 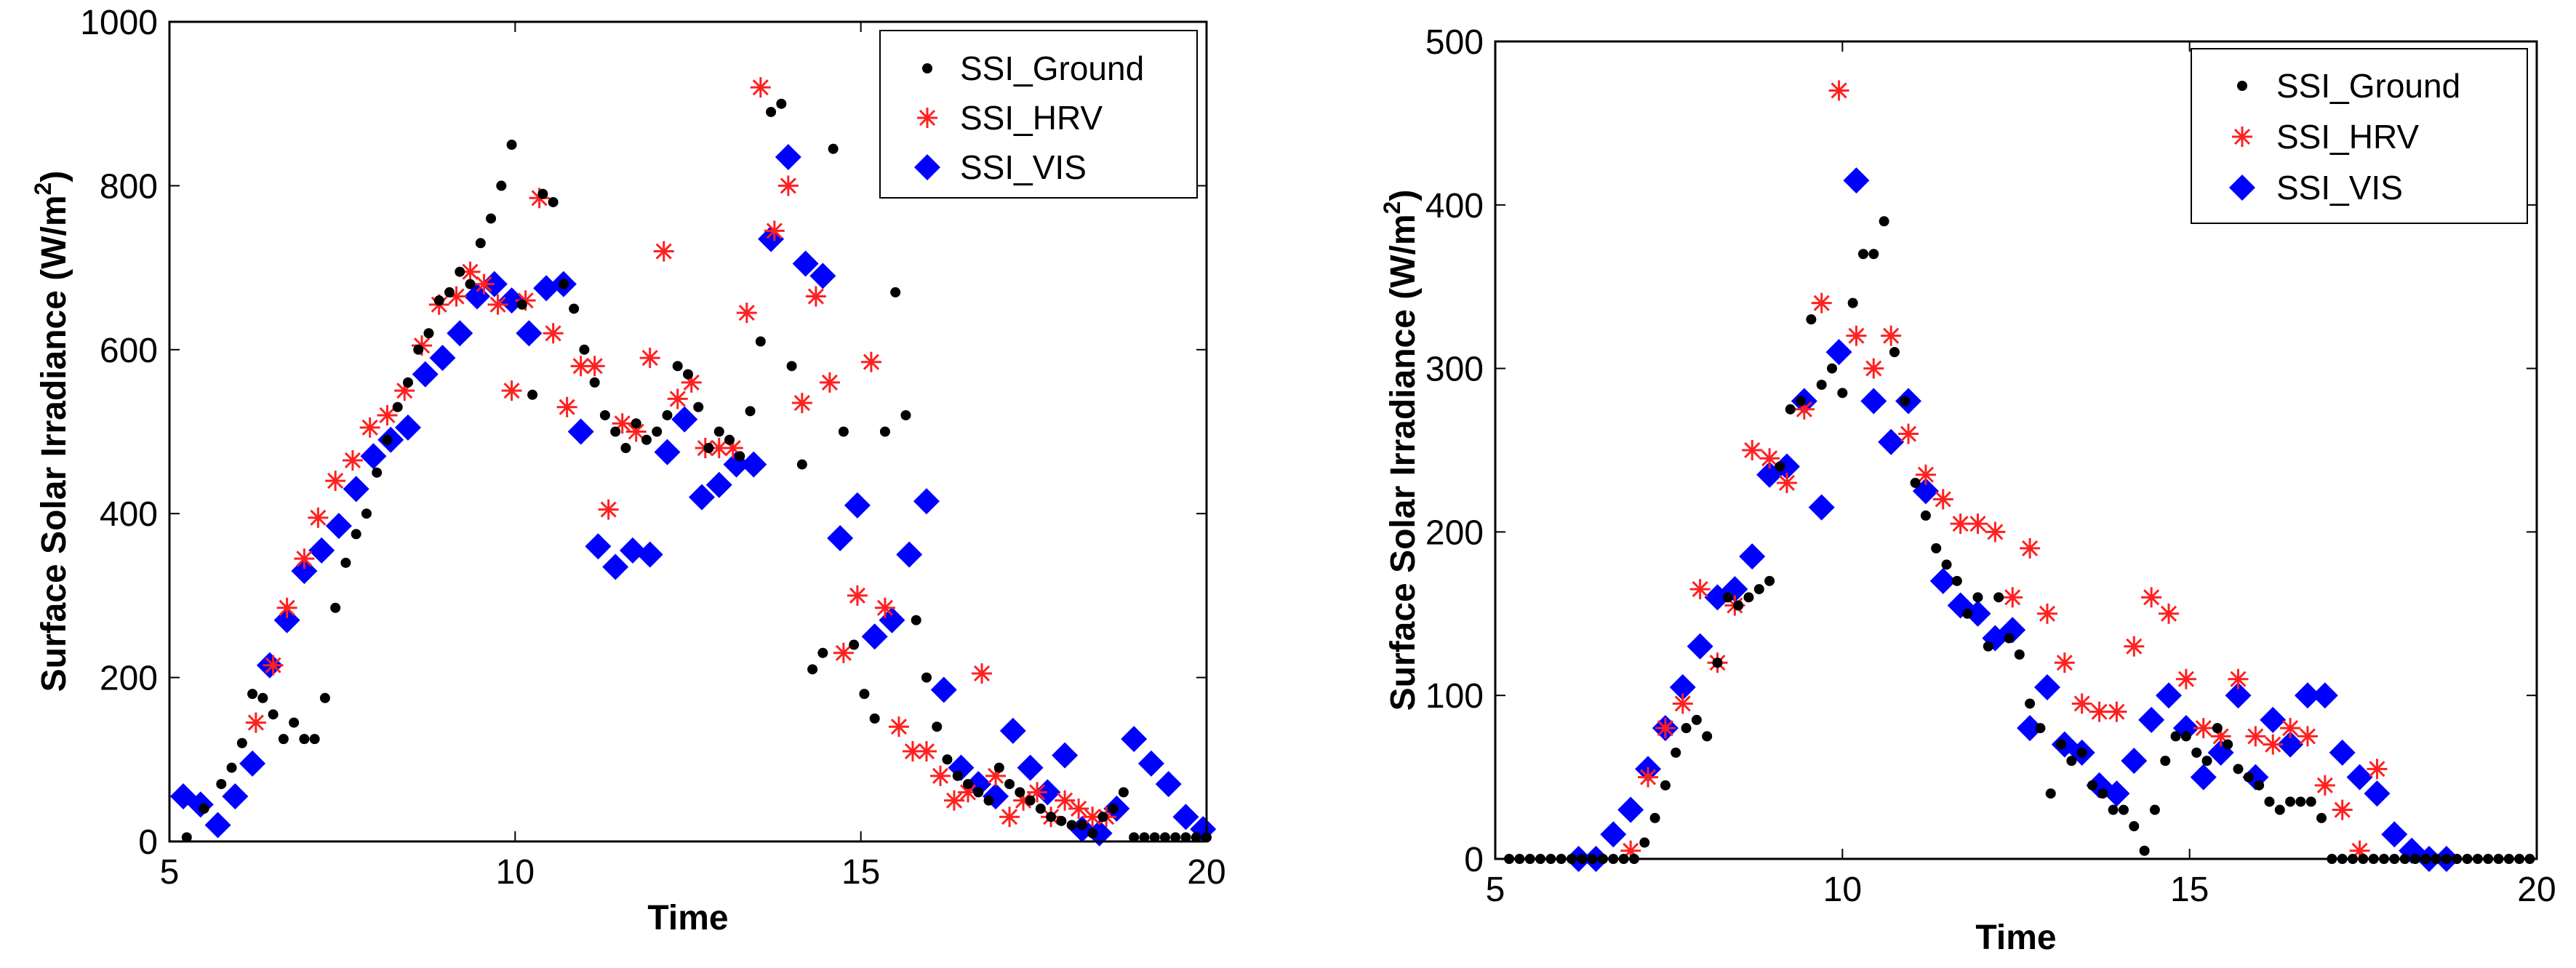 What do you see at coordinates (1401, 450) in the screenshot?
I see `chart-right-ylabel: Surface Solar Irradiance (W/m2)` at bounding box center [1401, 450].